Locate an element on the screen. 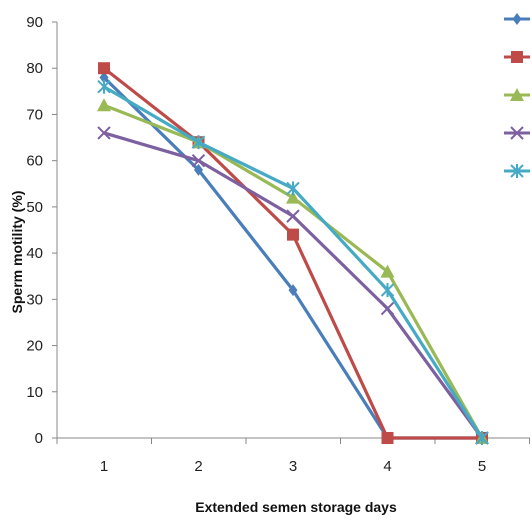  y-tick-label: 80 is located at coordinates (34, 68).